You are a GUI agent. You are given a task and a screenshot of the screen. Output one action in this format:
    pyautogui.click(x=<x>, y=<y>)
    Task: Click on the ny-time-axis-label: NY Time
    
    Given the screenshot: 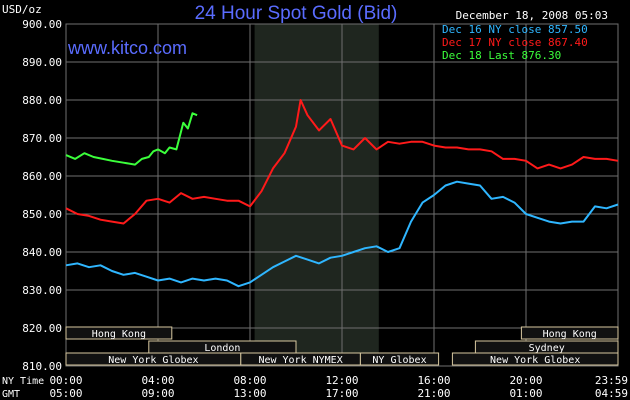 What is the action you would take?
    pyautogui.click(x=23, y=381)
    